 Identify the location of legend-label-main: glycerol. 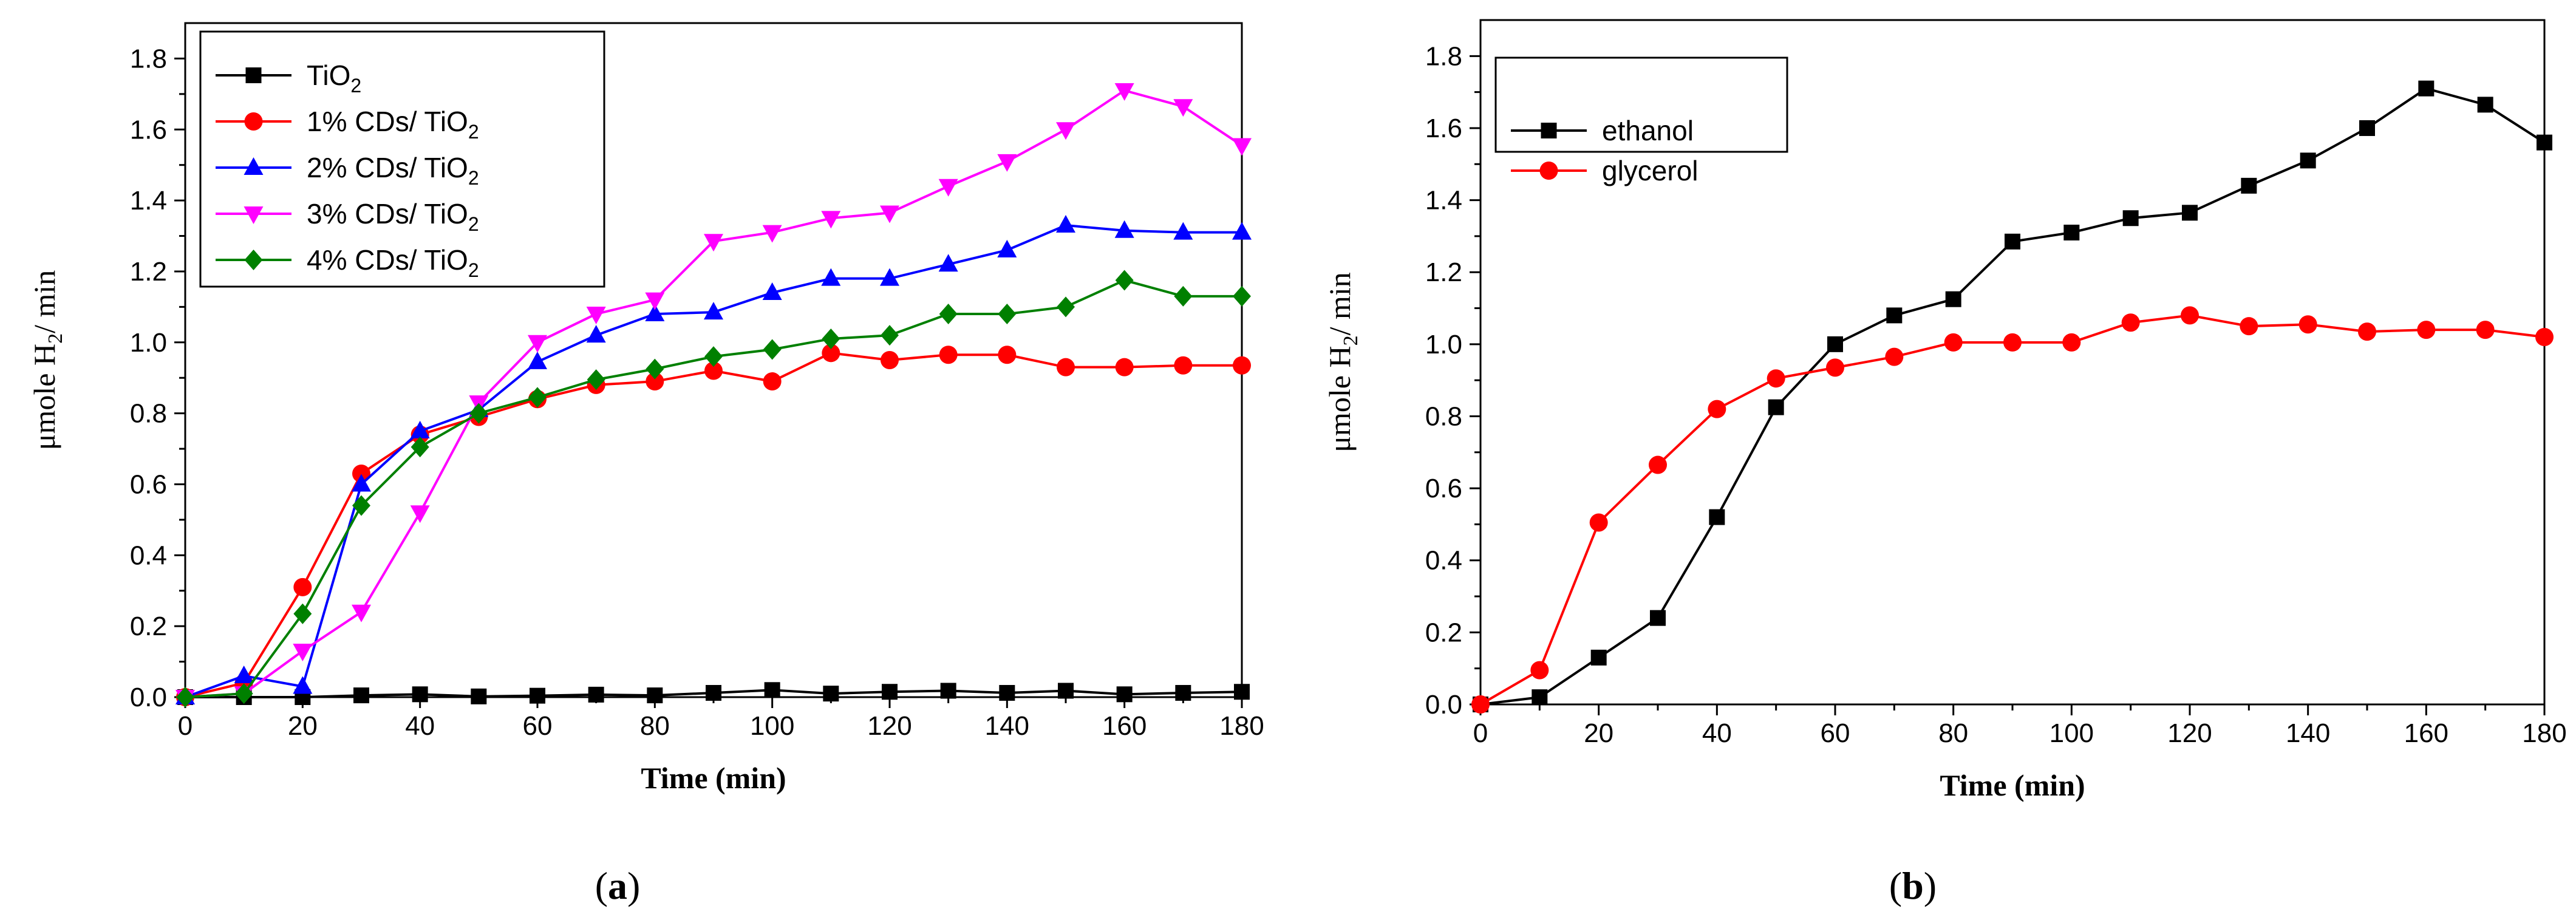
(1651, 170).